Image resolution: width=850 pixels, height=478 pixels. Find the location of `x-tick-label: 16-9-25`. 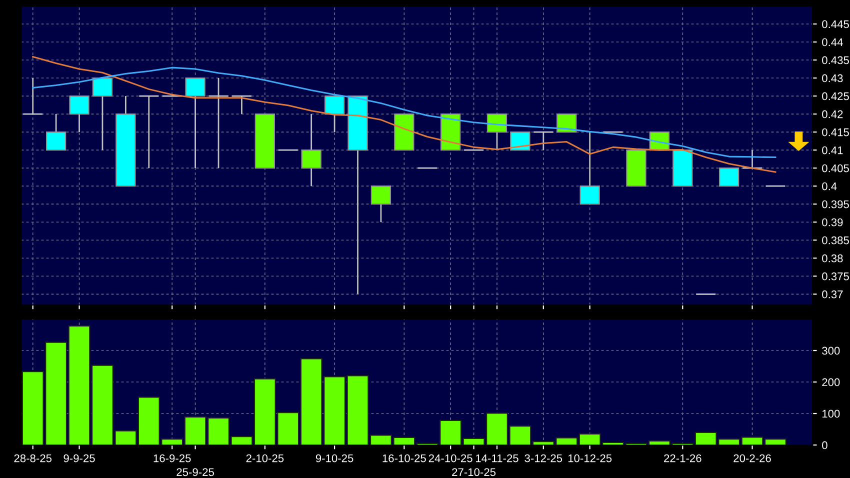

x-tick-label: 16-9-25 is located at coordinates (172, 458).